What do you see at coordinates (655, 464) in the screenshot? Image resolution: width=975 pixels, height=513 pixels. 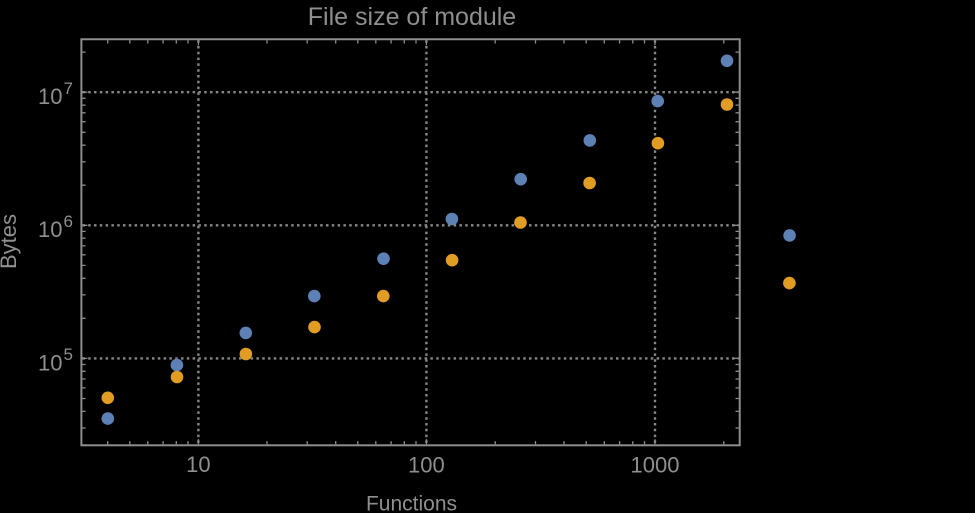 I see `svg-text: 1000` at bounding box center [655, 464].